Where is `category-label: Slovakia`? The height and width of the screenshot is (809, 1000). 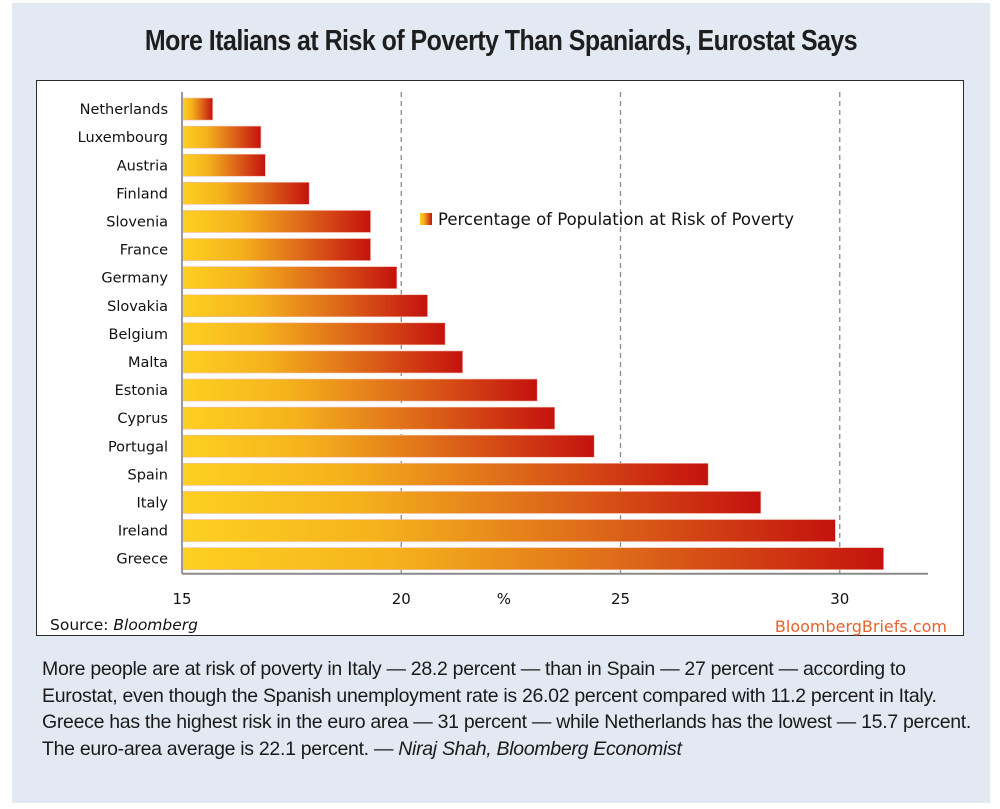
category-label: Slovakia is located at coordinates (137, 307).